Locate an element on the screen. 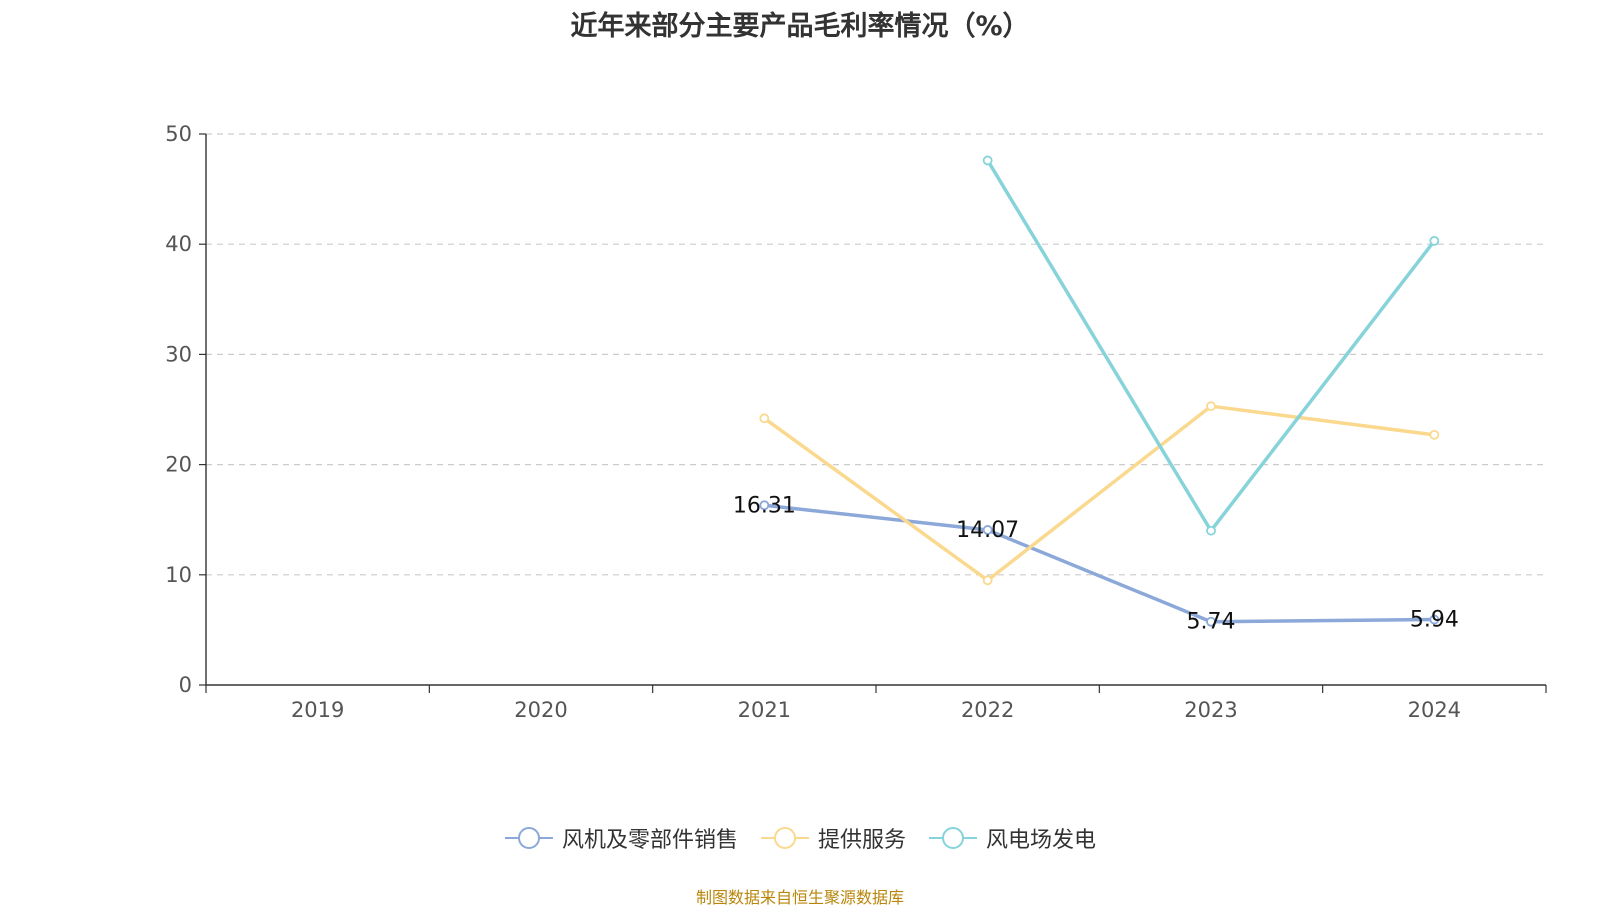 Image resolution: width=1600 pixels, height=908 pixels. legend-item: 风电场发电 is located at coordinates (1012, 838).